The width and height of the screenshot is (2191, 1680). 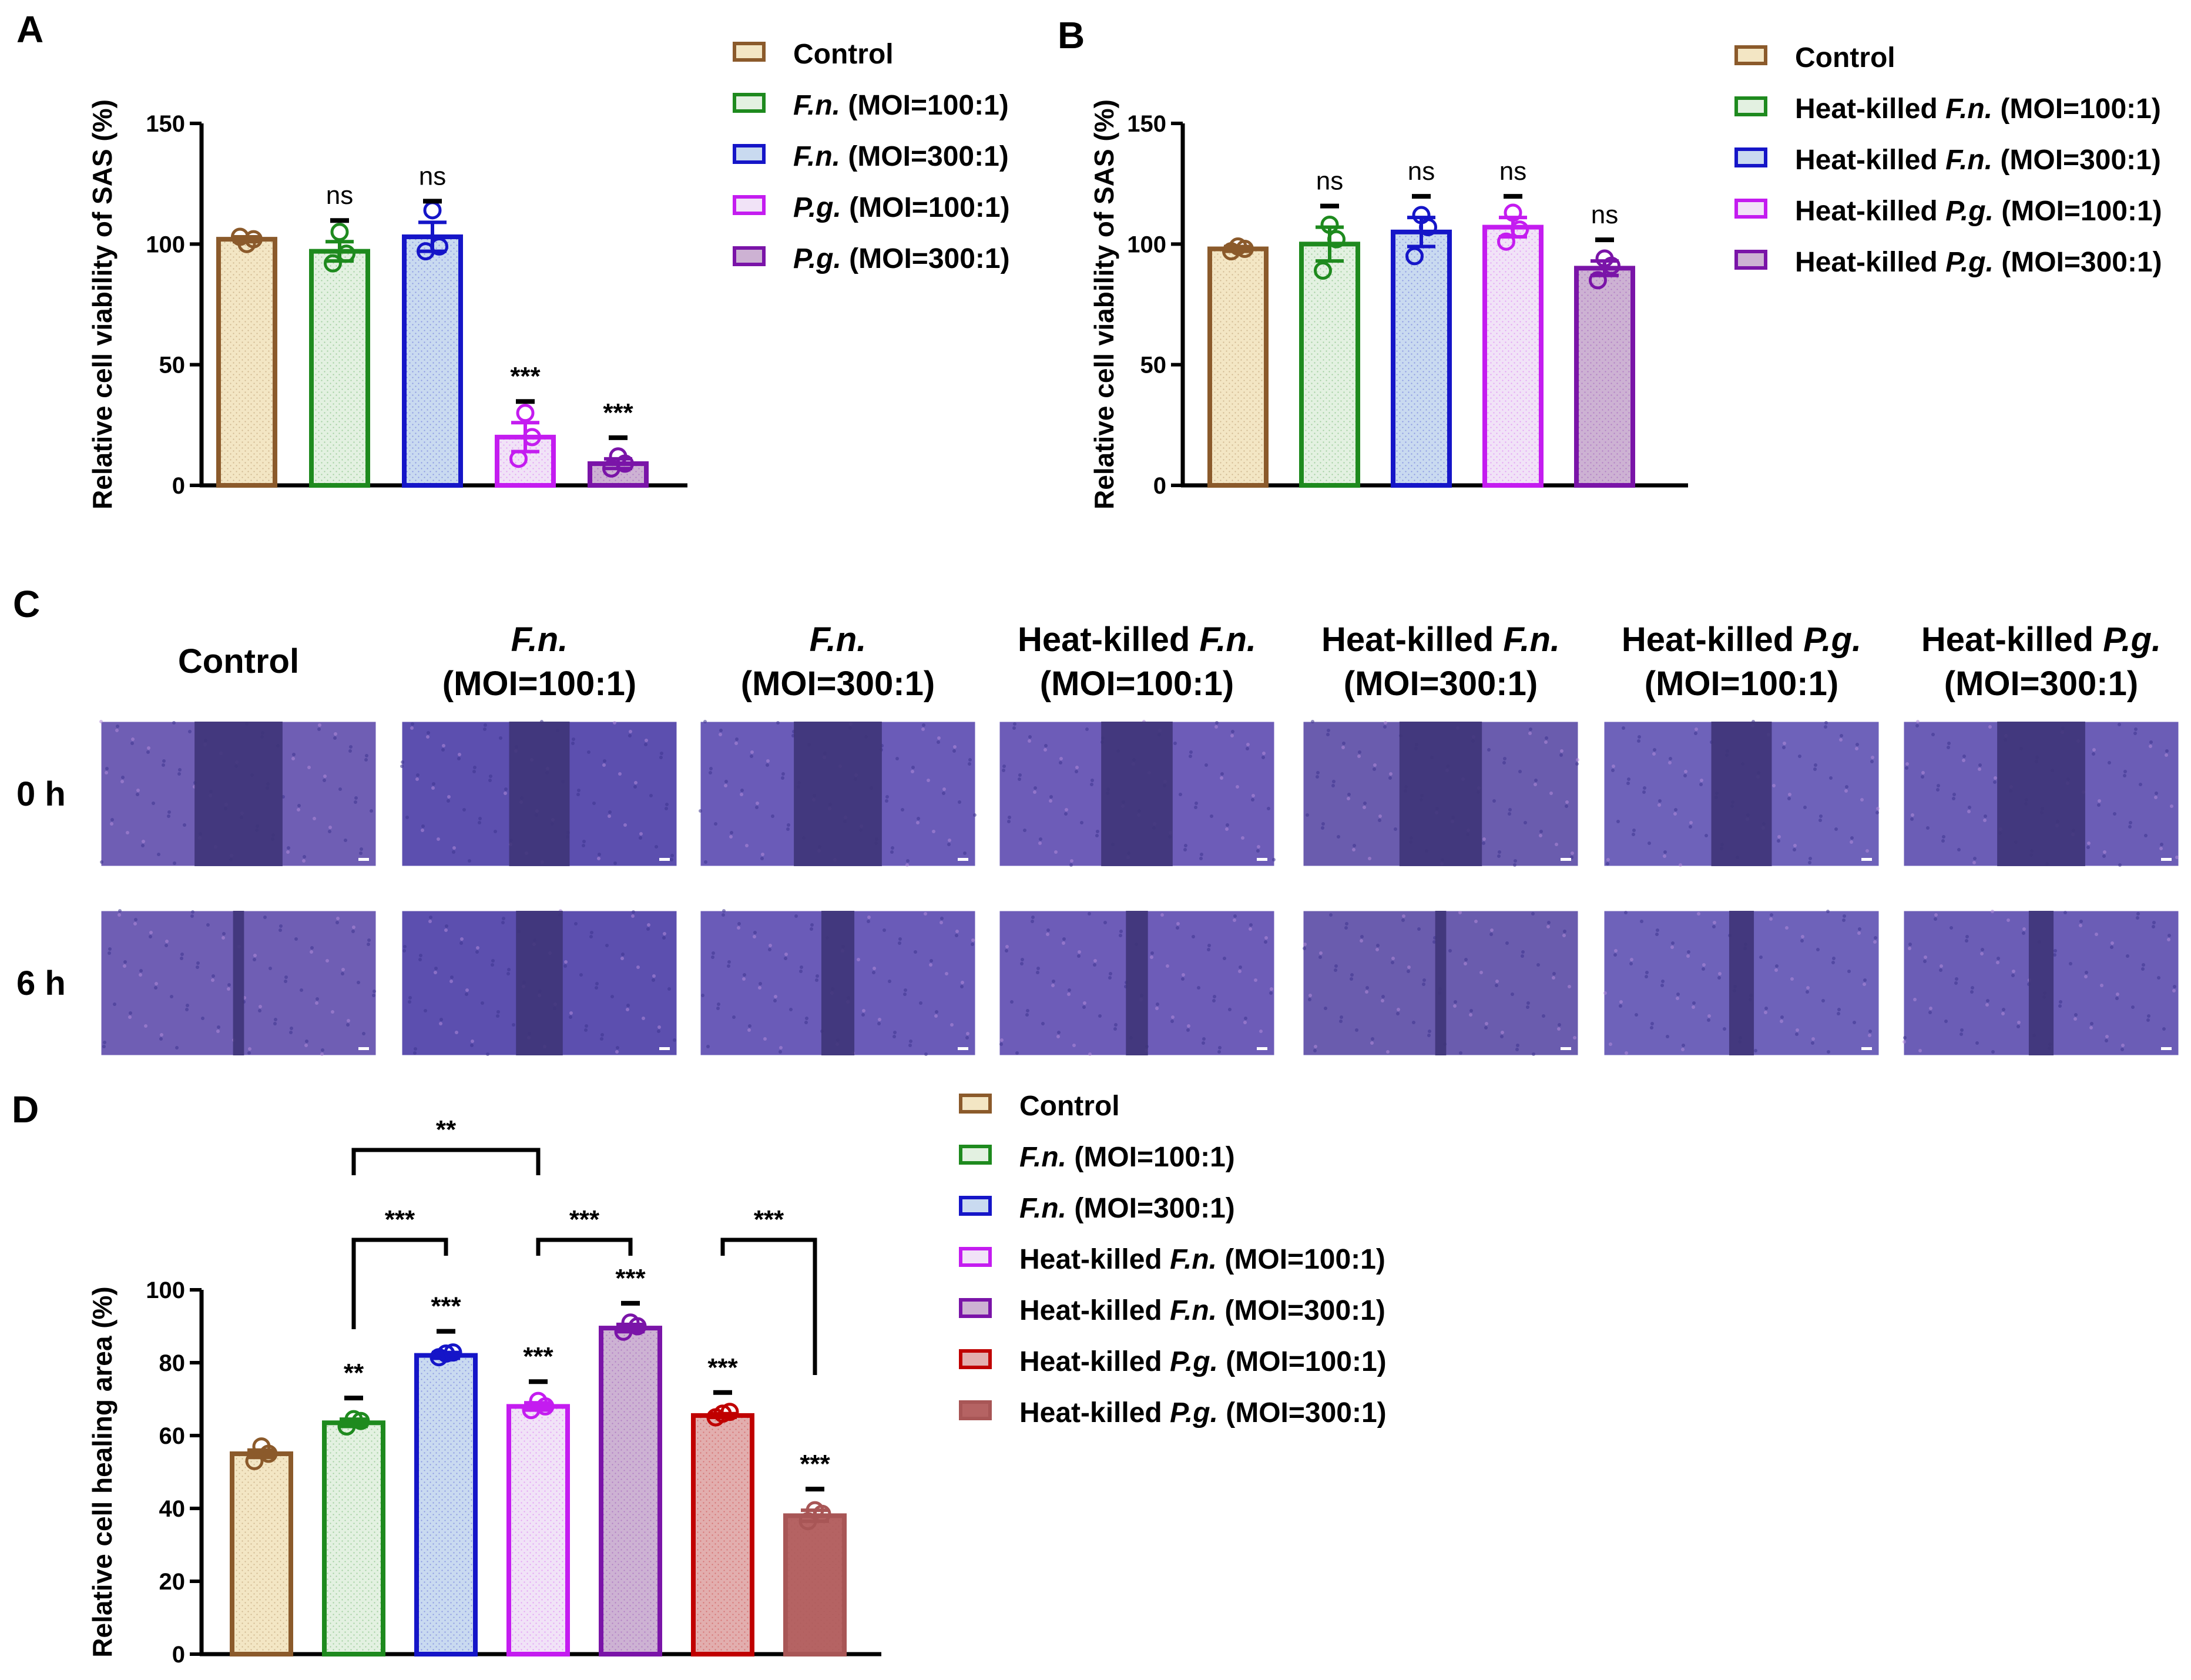 I want to click on panel-letter-d: D, so click(x=25, y=1109).